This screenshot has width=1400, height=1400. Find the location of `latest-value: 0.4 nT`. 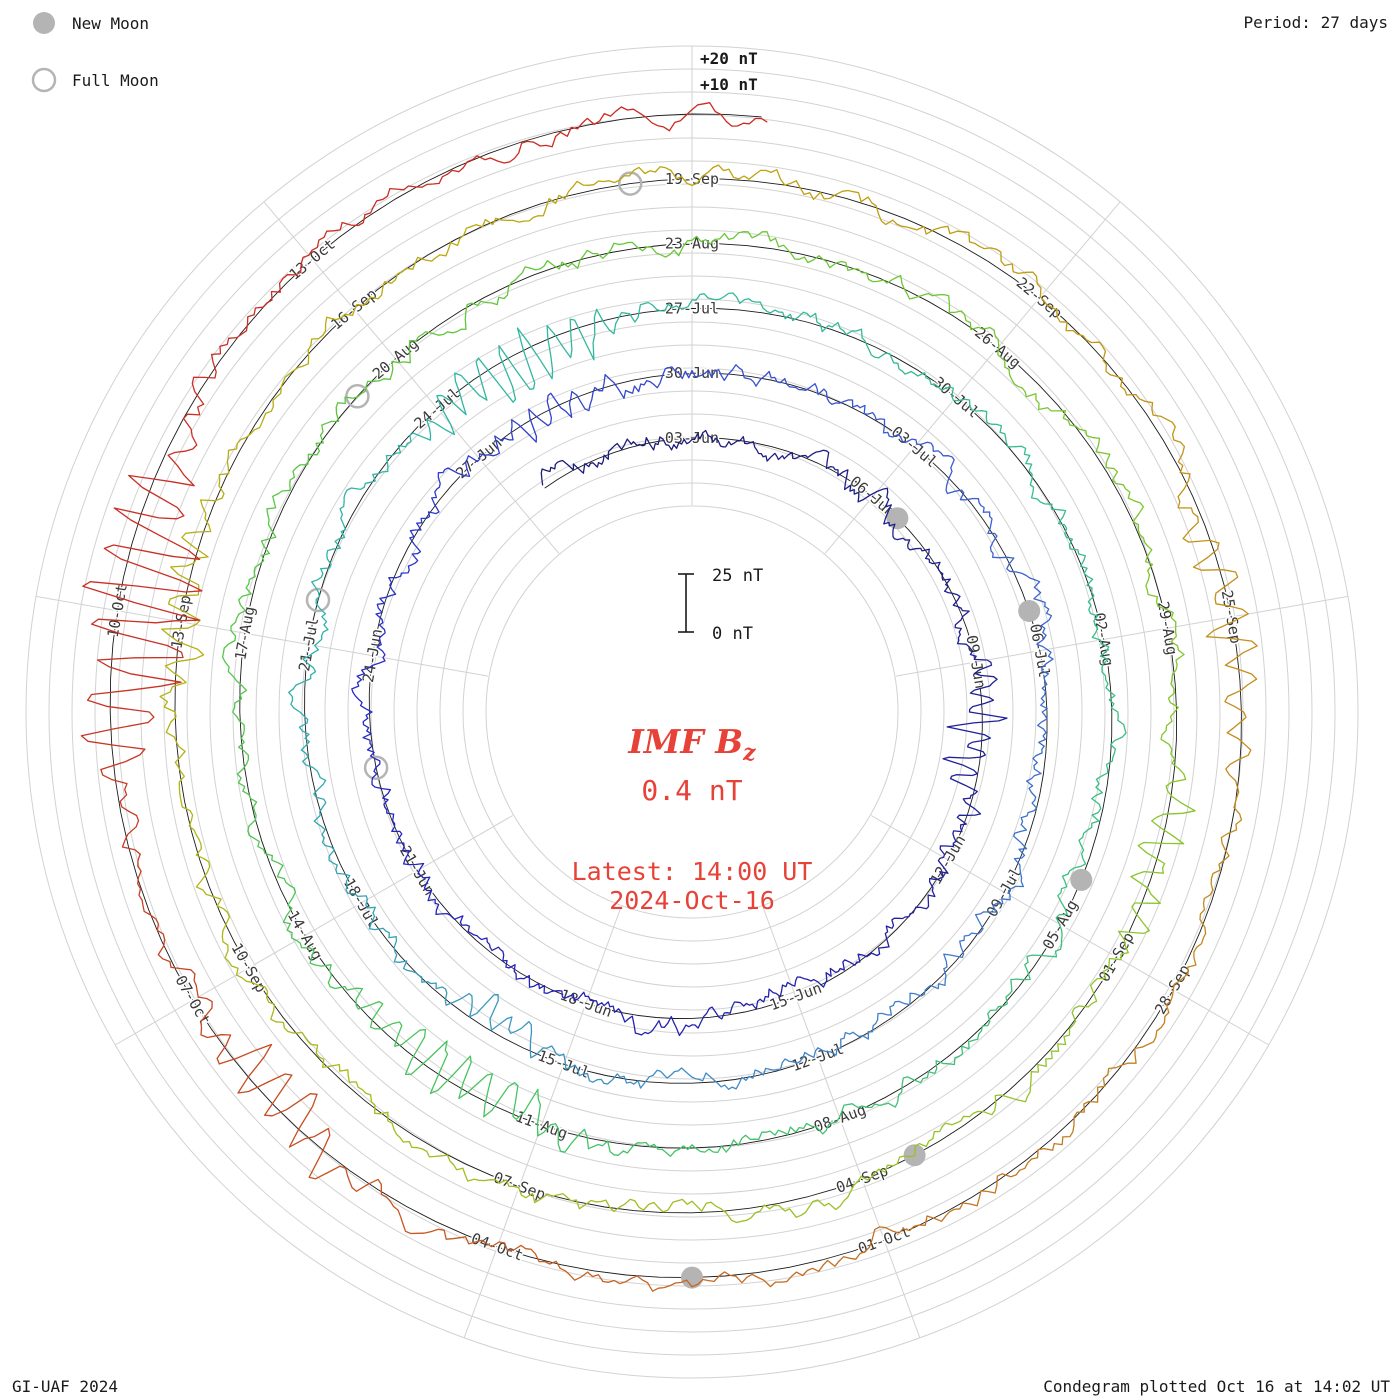

latest-value: 0.4 nT is located at coordinates (691, 790).